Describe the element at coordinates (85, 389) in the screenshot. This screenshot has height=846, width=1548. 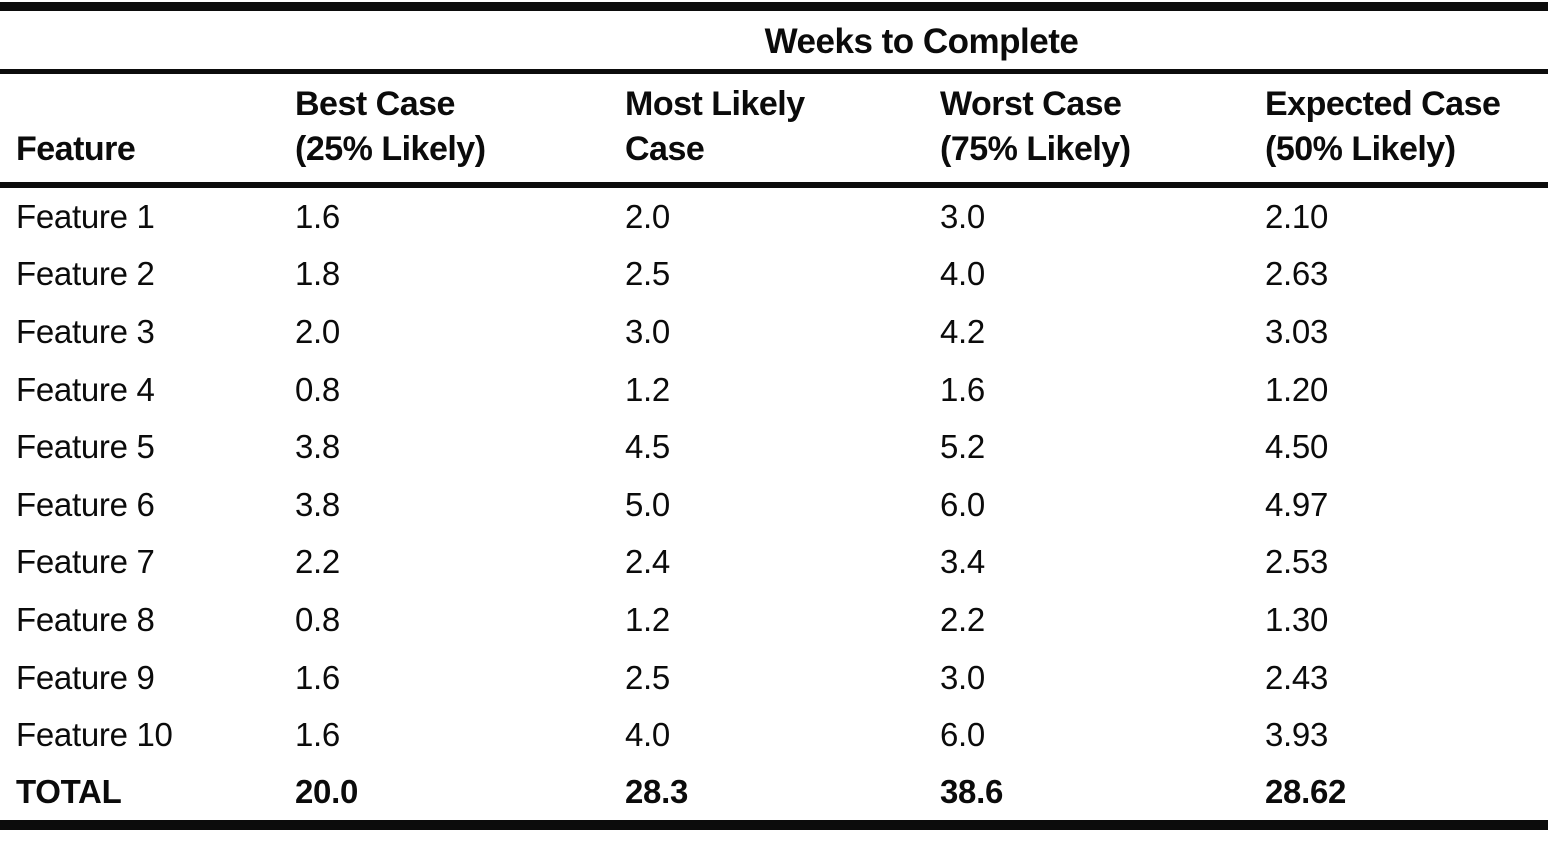
I see `feature-cell: Feature 4` at that location.